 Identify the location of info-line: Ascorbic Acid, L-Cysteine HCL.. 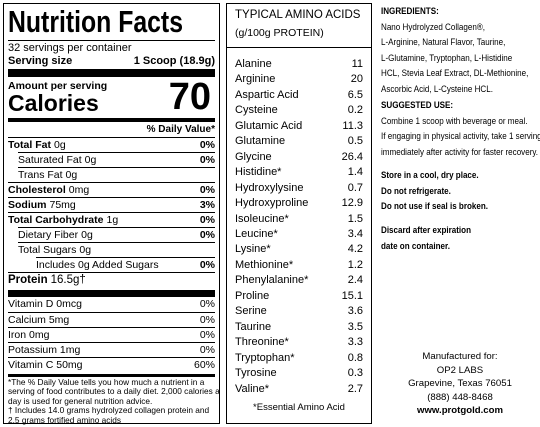
(437, 89).